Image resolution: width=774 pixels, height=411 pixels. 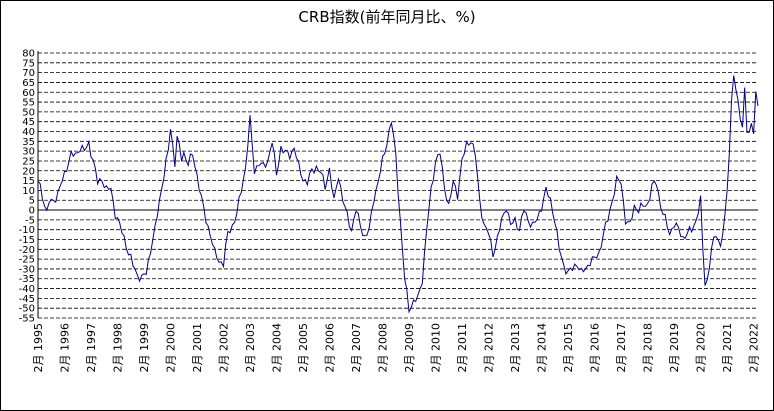 I want to click on y-tick-label: -5, so click(x=30, y=220).